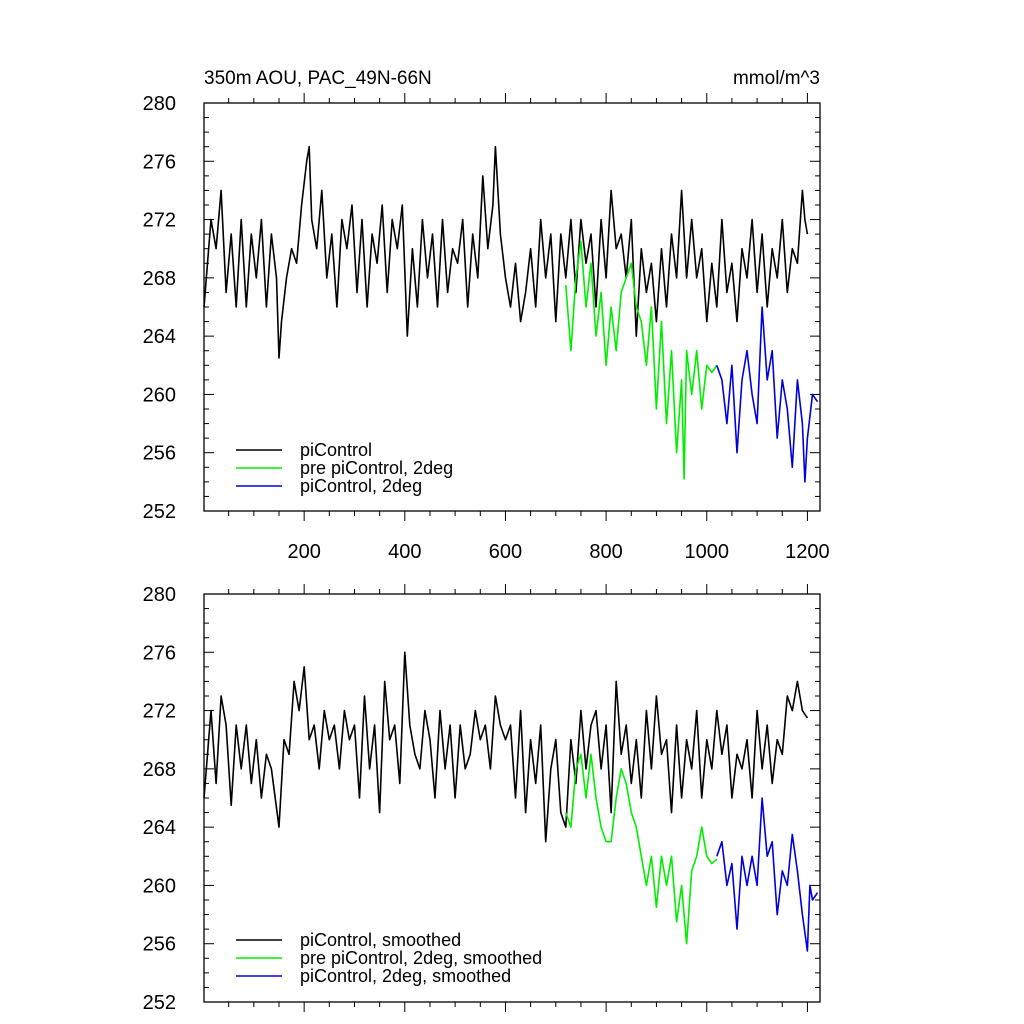  I want to click on top-plot-title: 350m AOU, PAC_49N-66N, so click(318, 78).